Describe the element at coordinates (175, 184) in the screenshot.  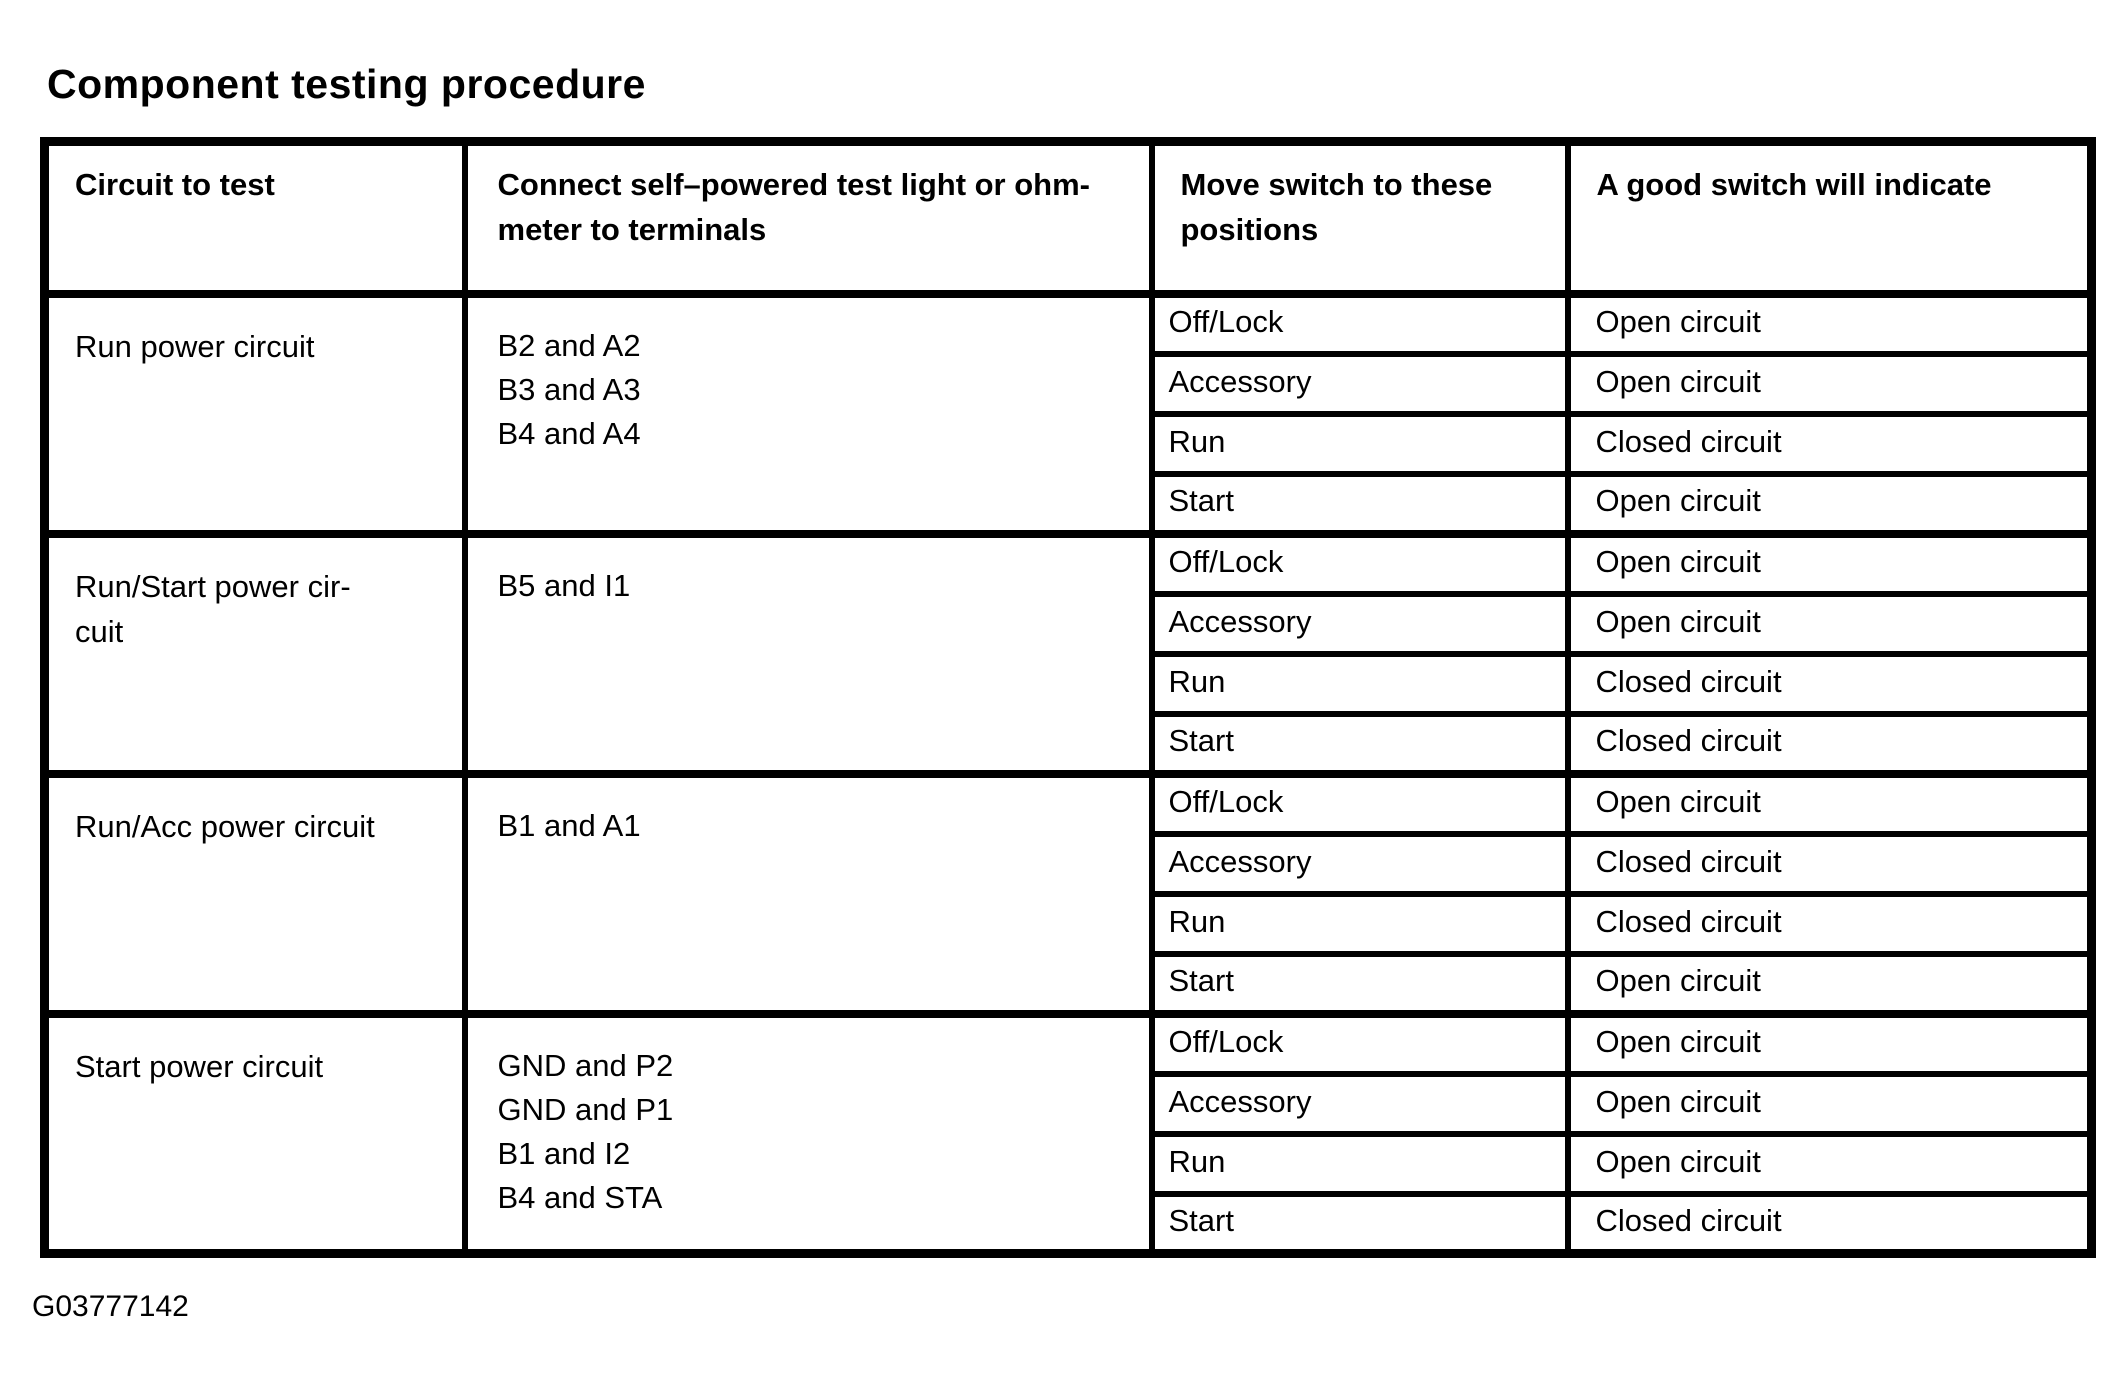
I see `header-text: Circuit to test` at that location.